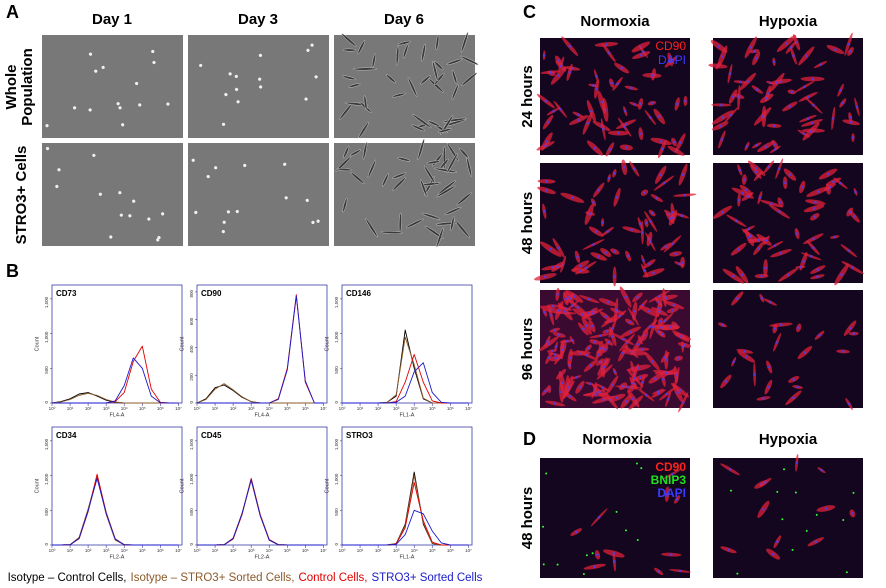 Image resolution: width=886 pixels, height=588 pixels. What do you see at coordinates (450, 550) in the screenshot?
I see `x-tick-label: 10⁶` at bounding box center [450, 550].